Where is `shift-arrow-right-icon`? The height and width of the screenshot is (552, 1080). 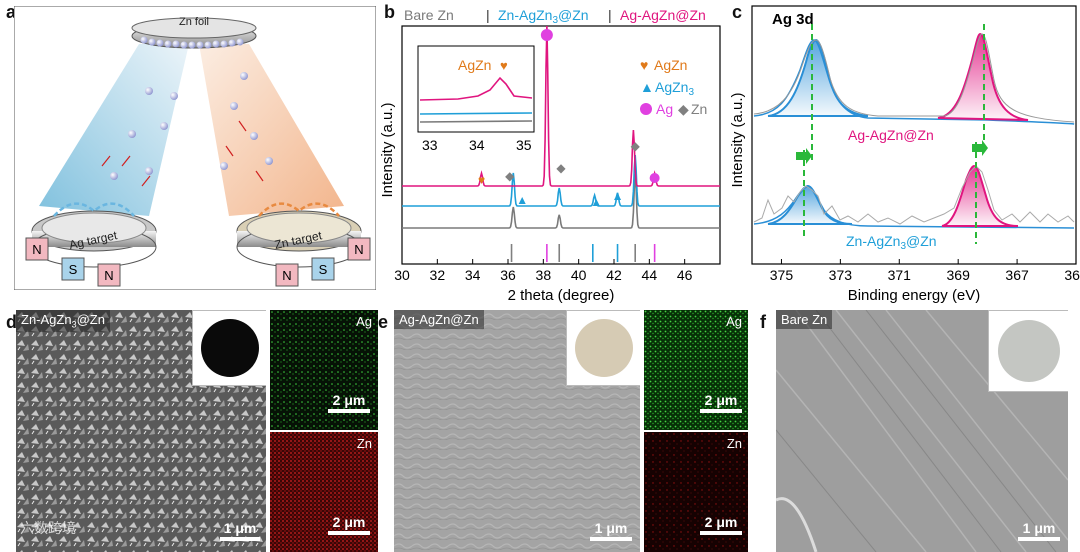 shift-arrow-right-icon is located at coordinates (980, 148).